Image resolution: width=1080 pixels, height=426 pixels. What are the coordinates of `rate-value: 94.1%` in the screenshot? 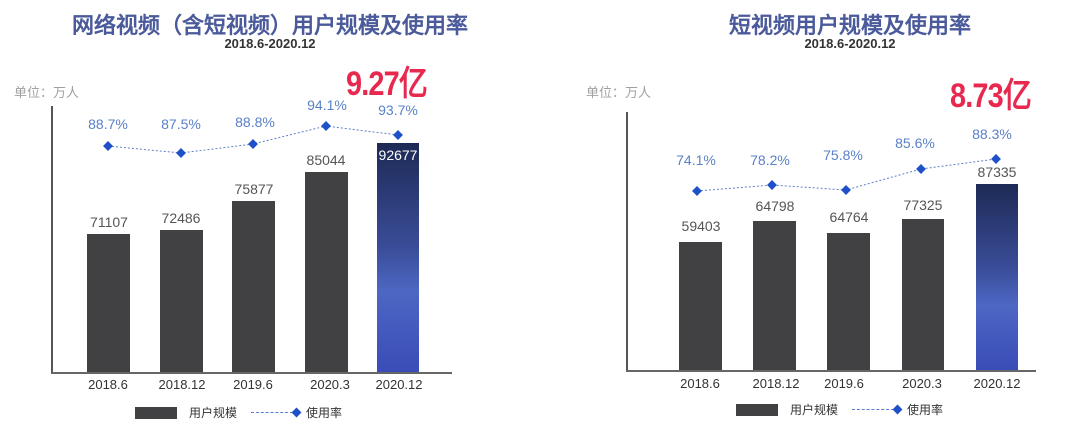 It's located at (327, 105).